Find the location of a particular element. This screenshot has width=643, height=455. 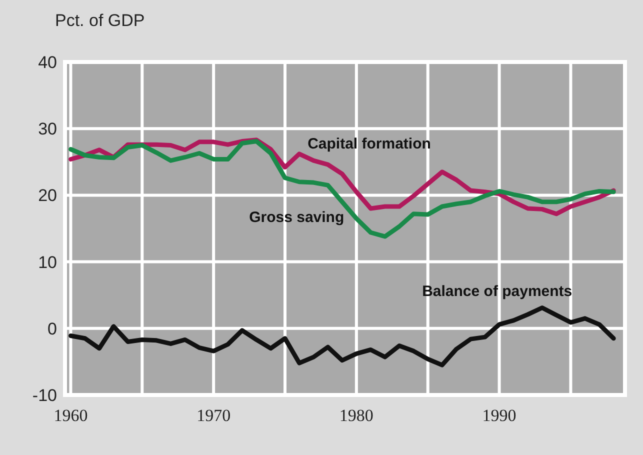

y-axis-title: Pct. of GDP is located at coordinates (100, 20).